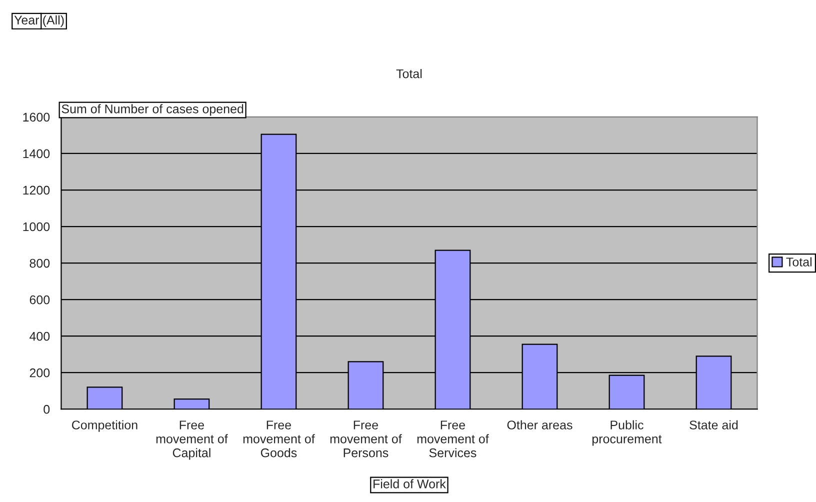  What do you see at coordinates (453, 439) in the screenshot?
I see `x-tick-label: Free movement of Services` at bounding box center [453, 439].